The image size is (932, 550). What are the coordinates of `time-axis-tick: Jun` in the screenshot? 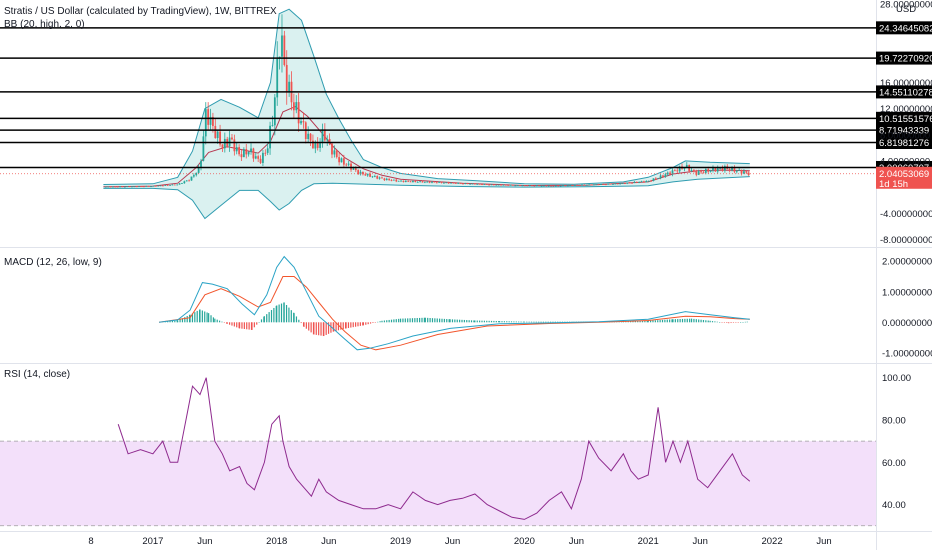 It's located at (700, 541).